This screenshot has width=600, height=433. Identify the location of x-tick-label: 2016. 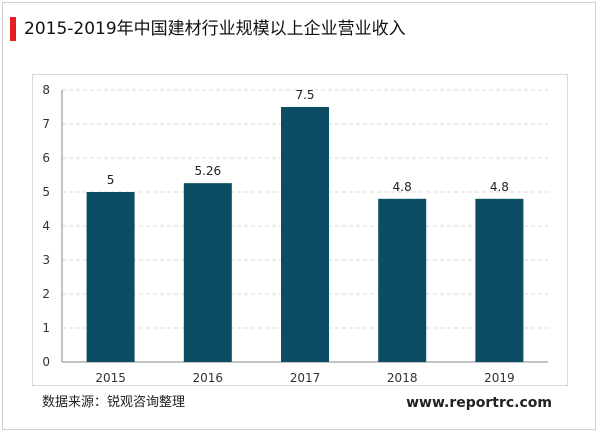
(208, 378).